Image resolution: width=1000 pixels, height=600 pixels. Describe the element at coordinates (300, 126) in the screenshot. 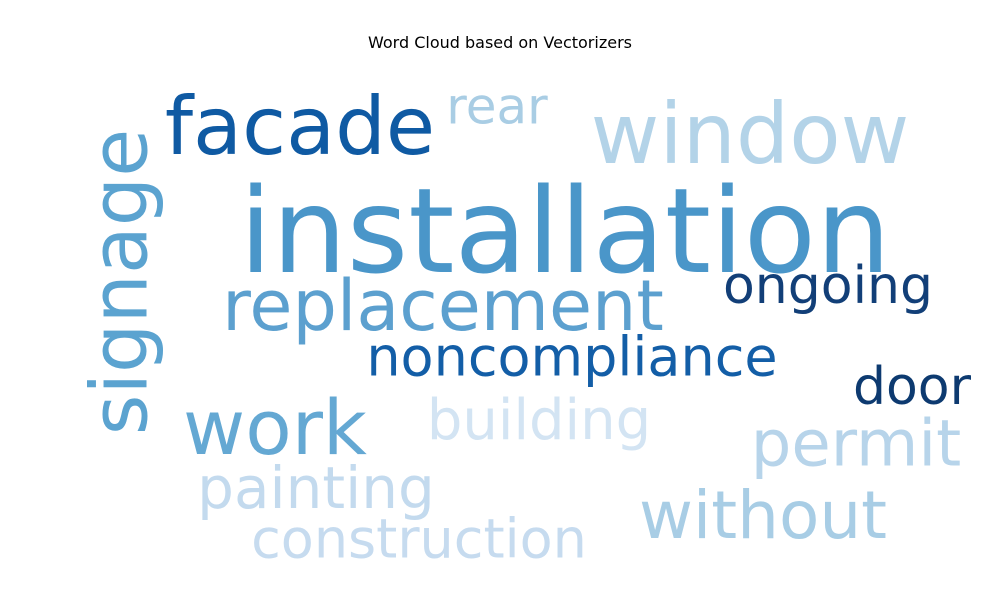

I see `word-facade: facade` at that location.